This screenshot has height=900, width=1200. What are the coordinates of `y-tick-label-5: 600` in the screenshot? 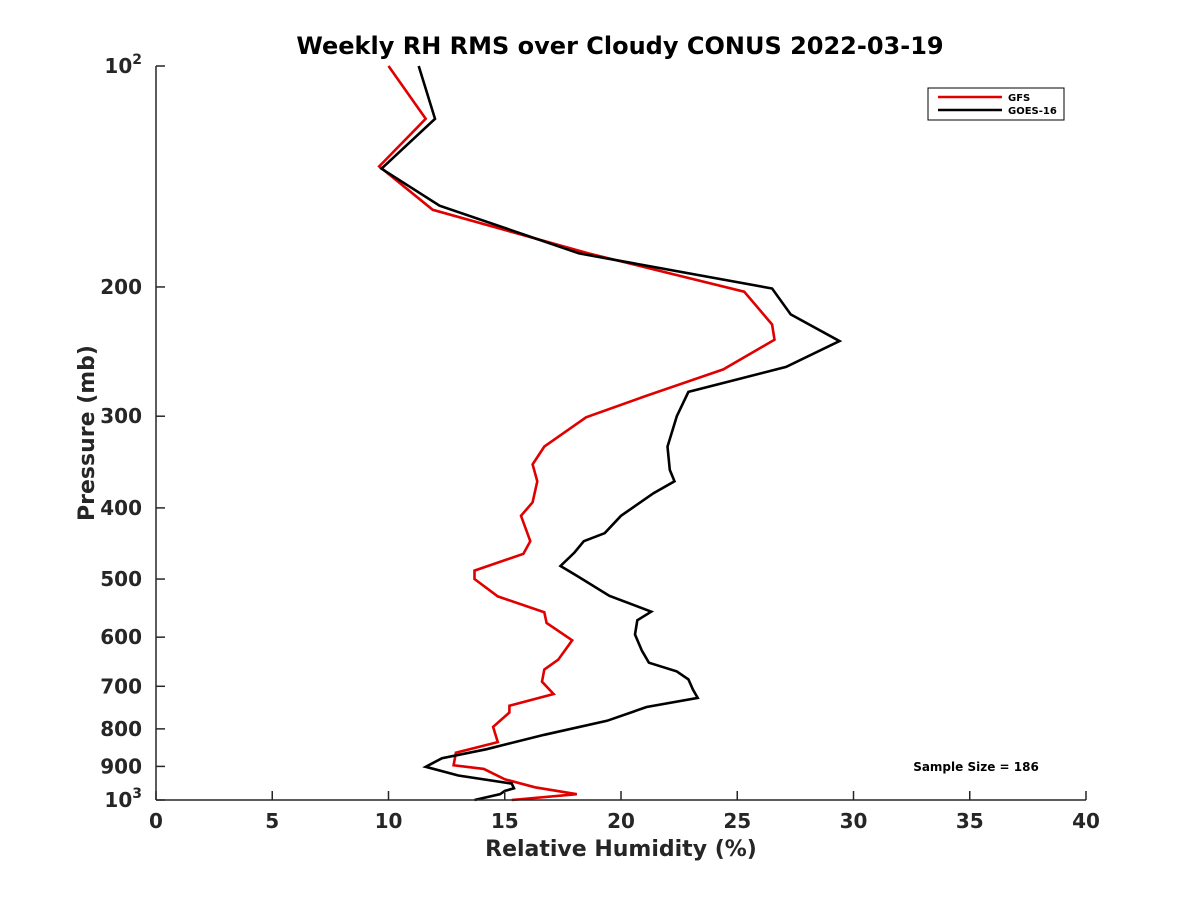 It's located at (121, 637).